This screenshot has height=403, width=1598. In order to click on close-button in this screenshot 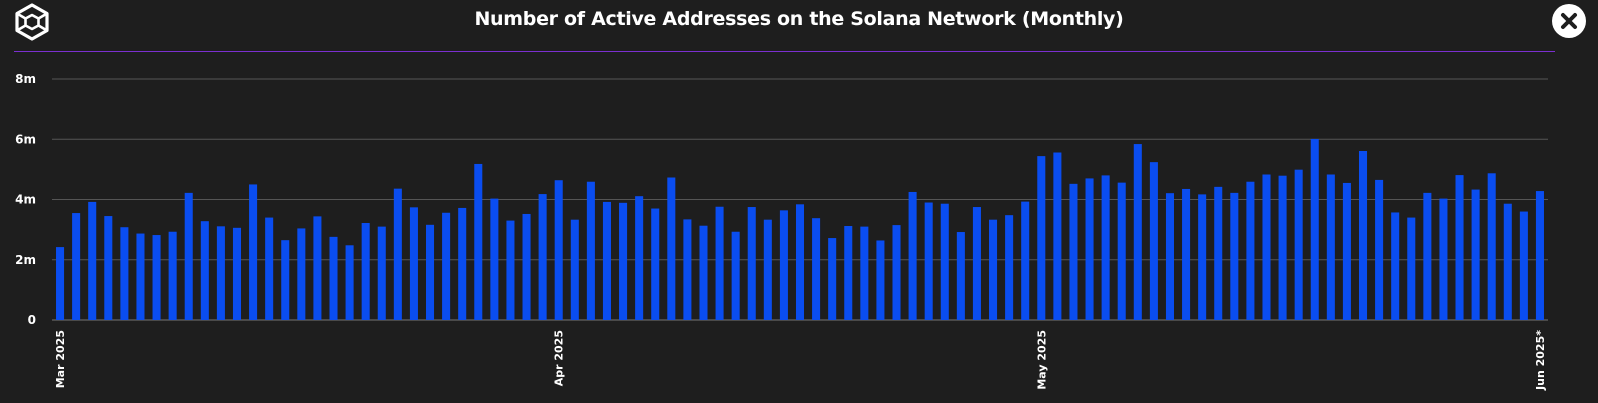, I will do `click(1569, 21)`.